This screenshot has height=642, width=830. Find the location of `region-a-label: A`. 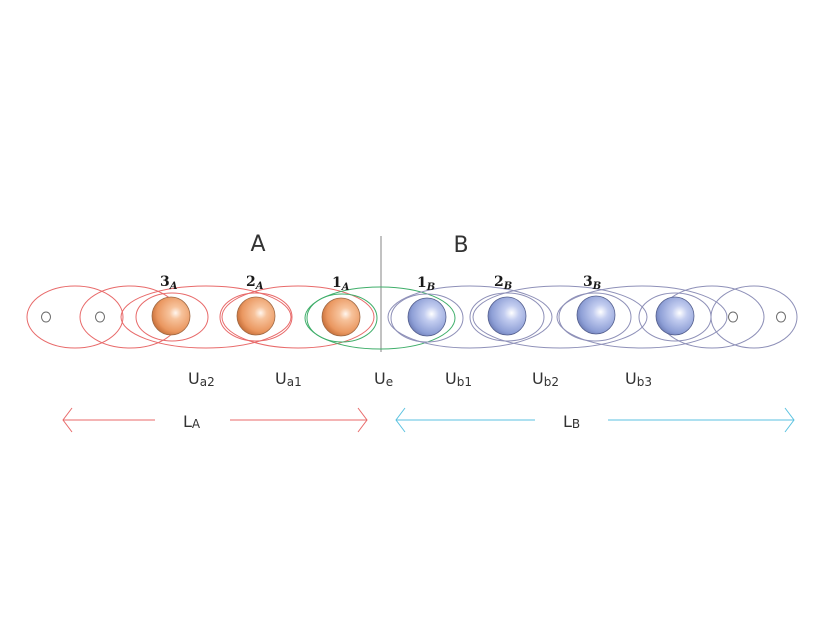

region-a-label: A is located at coordinates (257, 244).